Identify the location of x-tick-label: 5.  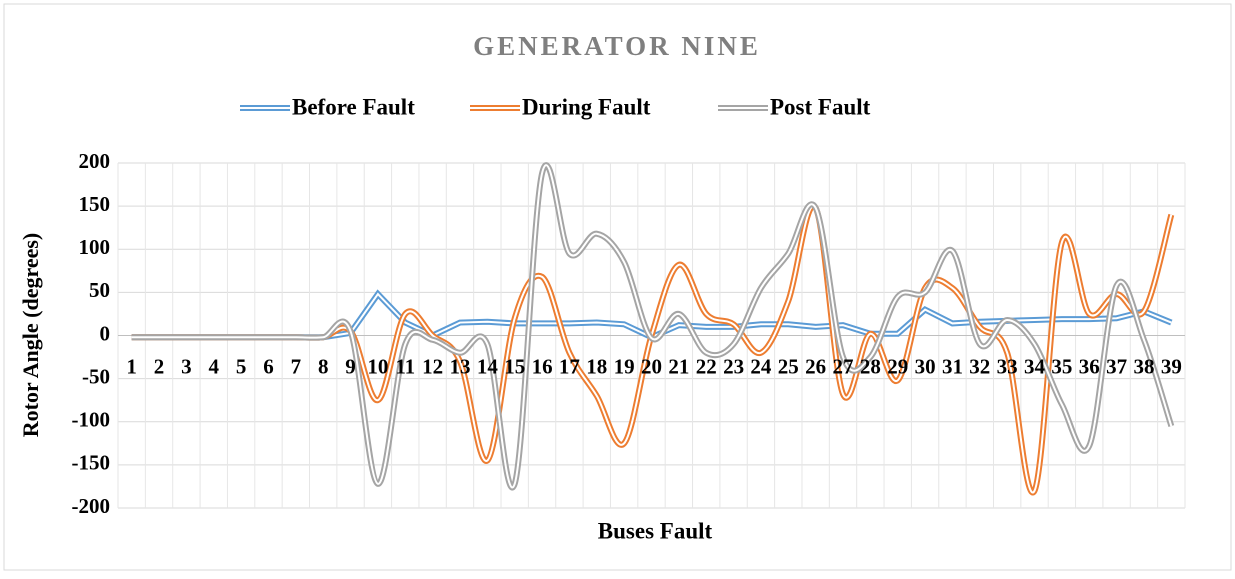
(241, 366).